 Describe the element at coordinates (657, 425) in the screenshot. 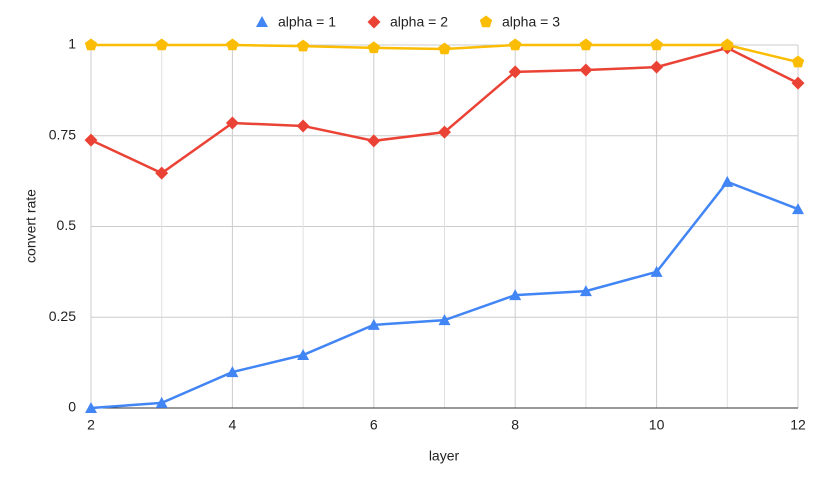

I see `x-tick-label: 10` at that location.